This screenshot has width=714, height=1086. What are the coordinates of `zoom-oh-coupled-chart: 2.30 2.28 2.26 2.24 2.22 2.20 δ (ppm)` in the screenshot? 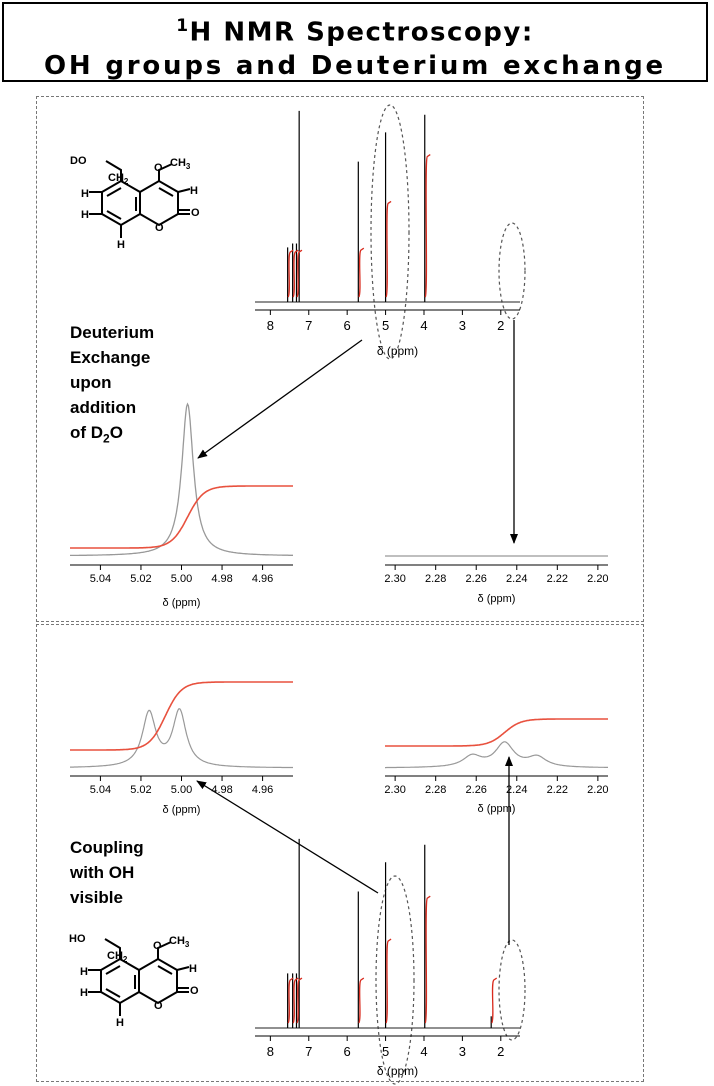 It's located at (496, 766).